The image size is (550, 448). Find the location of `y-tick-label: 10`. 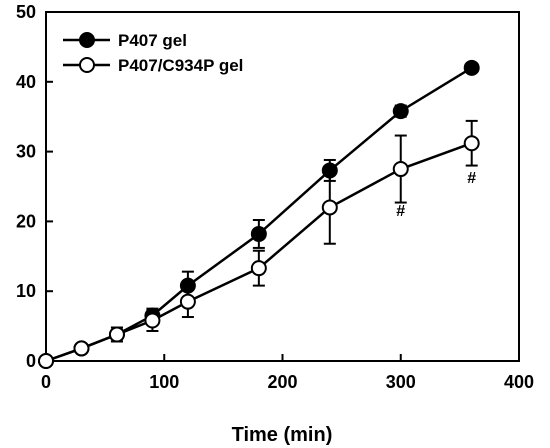

y-tick-label: 10 is located at coordinates (26, 291).